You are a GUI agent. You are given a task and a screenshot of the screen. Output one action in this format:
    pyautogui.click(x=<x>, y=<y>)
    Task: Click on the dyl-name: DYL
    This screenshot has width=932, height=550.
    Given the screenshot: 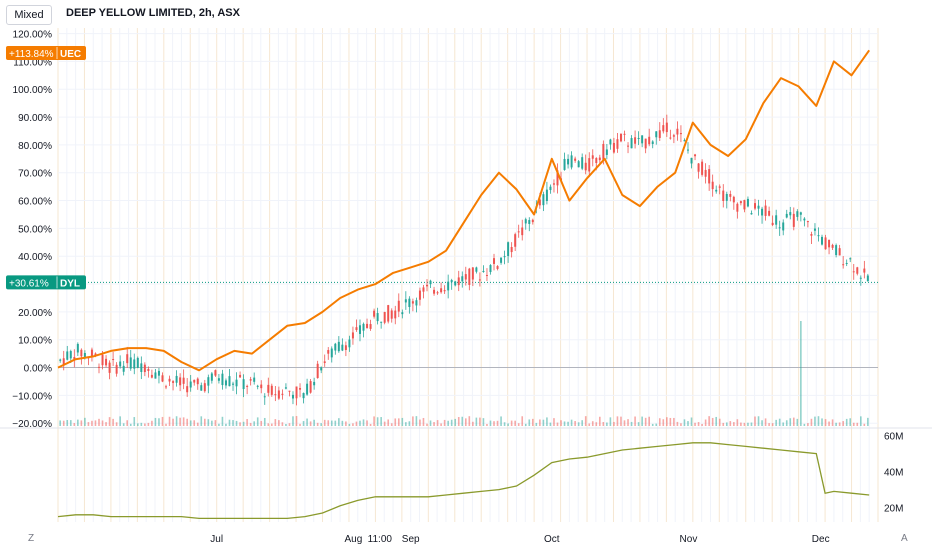 What is the action you would take?
    pyautogui.click(x=70, y=283)
    